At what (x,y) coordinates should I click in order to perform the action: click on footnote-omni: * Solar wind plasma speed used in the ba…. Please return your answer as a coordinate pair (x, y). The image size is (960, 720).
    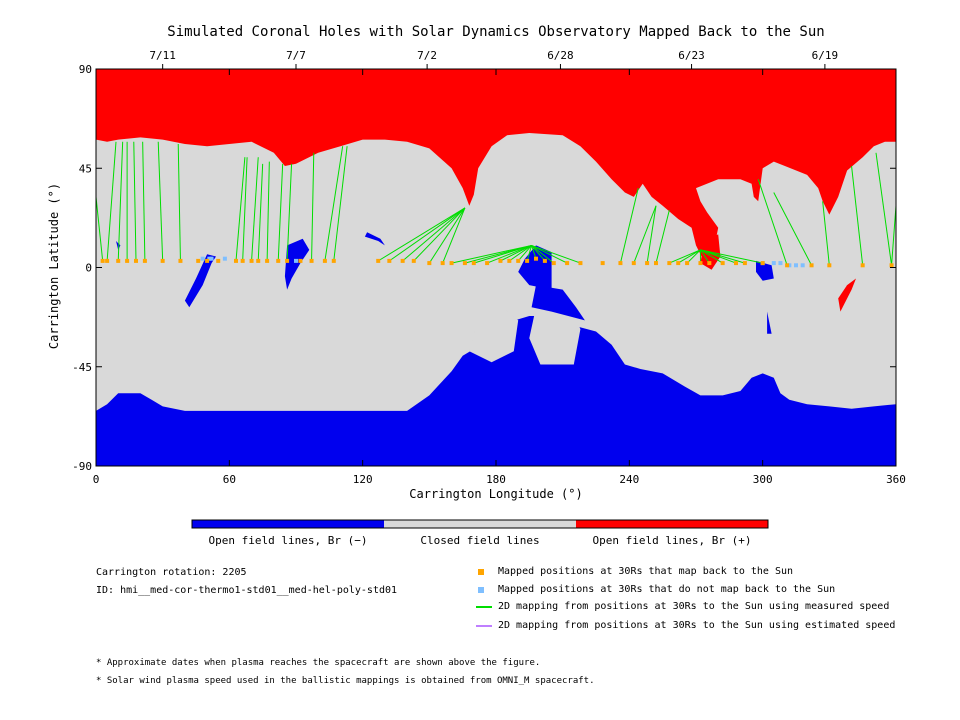
    Looking at the image, I should click on (345, 681).